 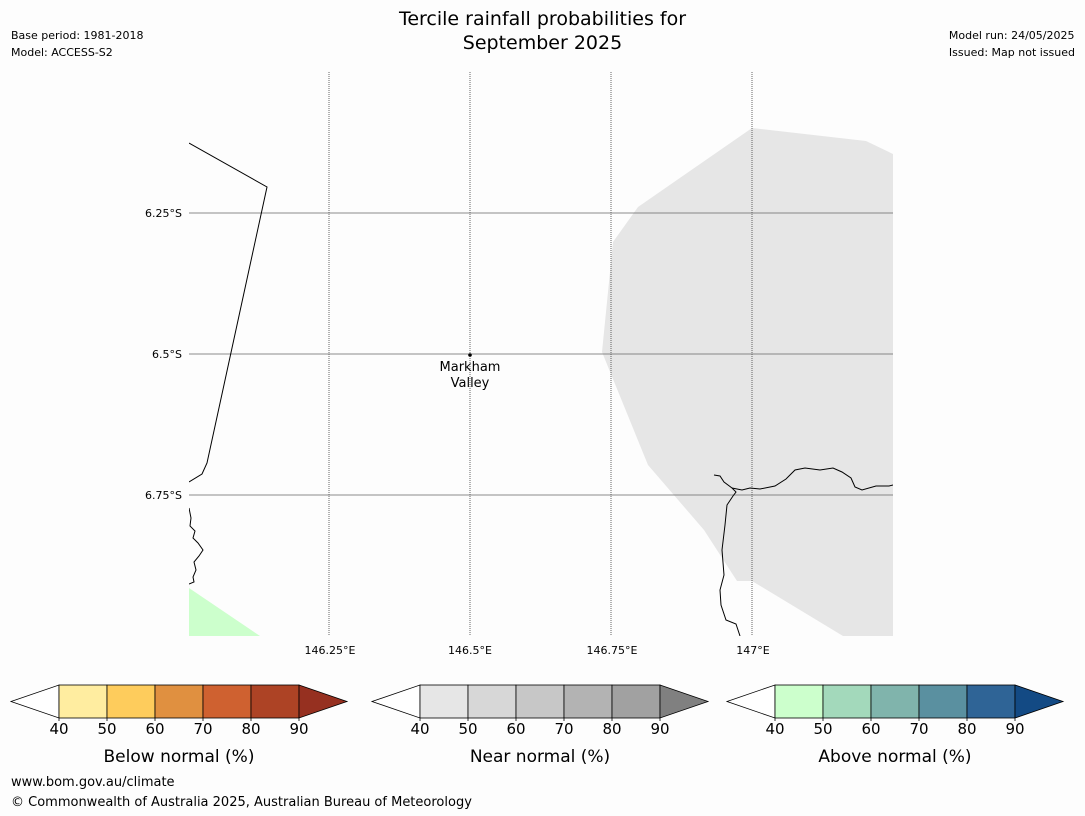 I want to click on place-label-line-2: Valley, so click(x=470, y=383).